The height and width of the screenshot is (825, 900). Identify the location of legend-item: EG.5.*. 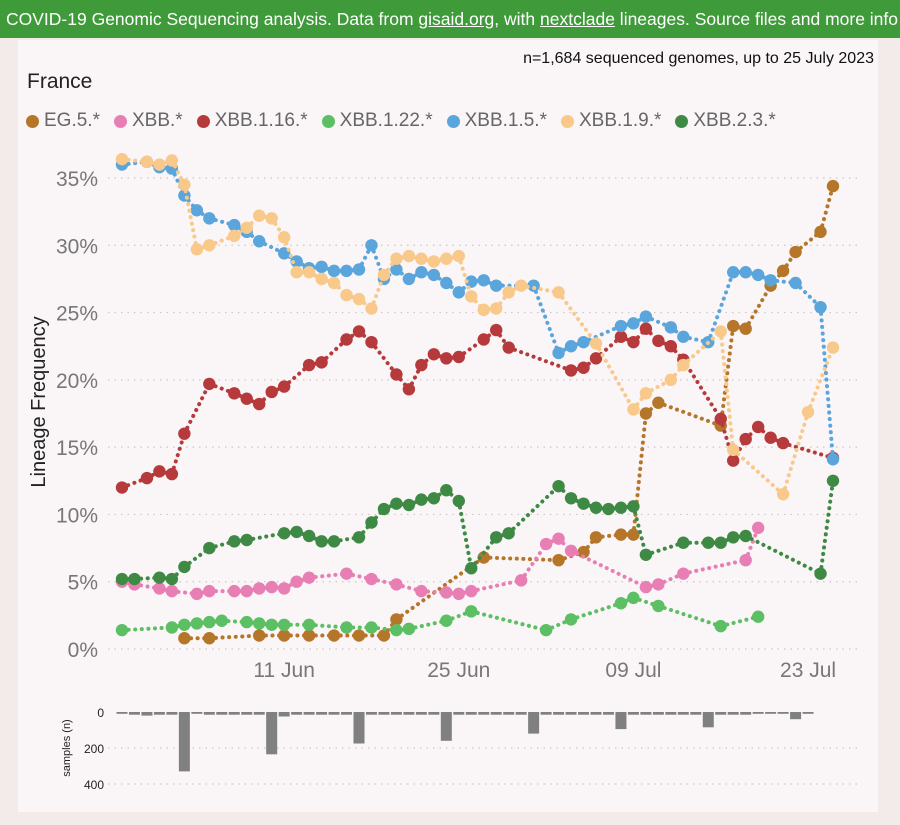
(63, 121).